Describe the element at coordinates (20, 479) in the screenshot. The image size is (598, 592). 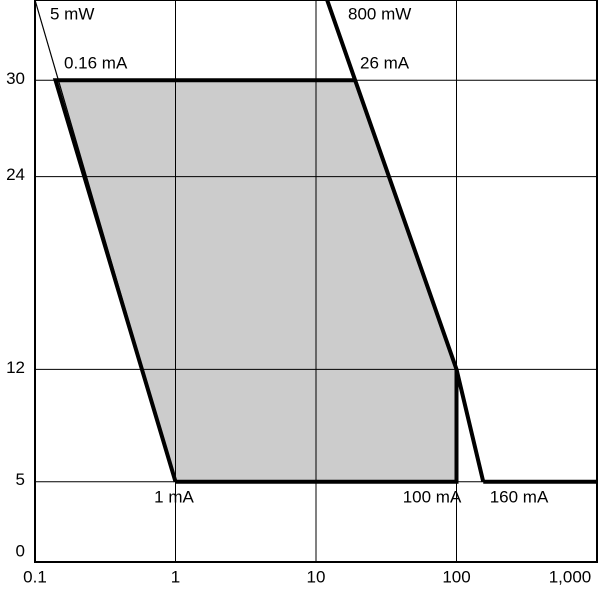
I see `y-tick-label: 5` at that location.